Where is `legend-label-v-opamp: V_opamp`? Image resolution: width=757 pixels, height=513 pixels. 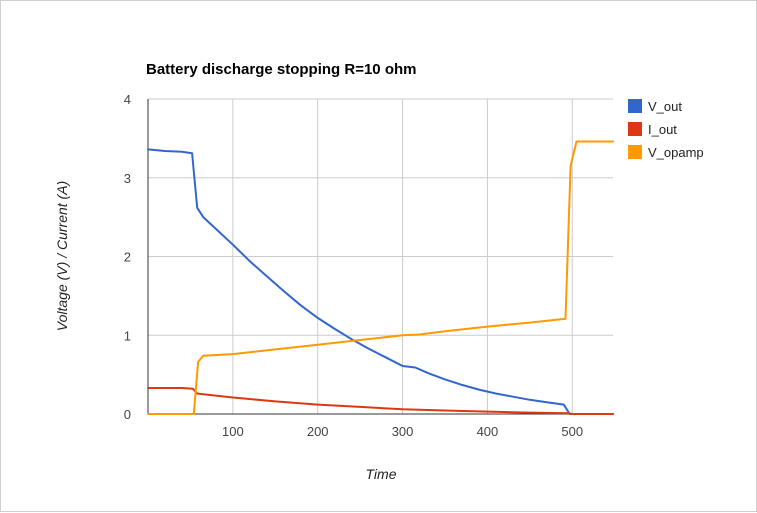
legend-label-v-opamp: V_opamp is located at coordinates (676, 152).